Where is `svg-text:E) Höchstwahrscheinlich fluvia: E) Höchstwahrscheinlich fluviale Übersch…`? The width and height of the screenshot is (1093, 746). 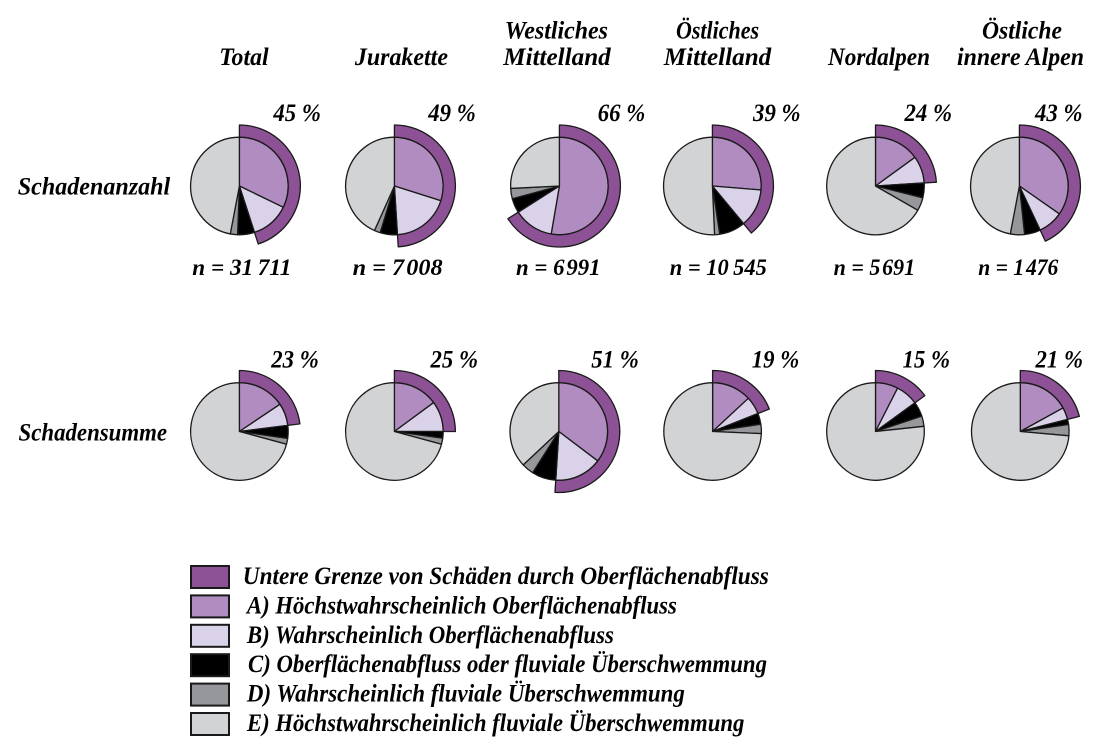 svg-text:E) Höchstwahrscheinlich fluvia: E) Höchstwahrscheinlich fluviale Übersch… is located at coordinates (495, 723).